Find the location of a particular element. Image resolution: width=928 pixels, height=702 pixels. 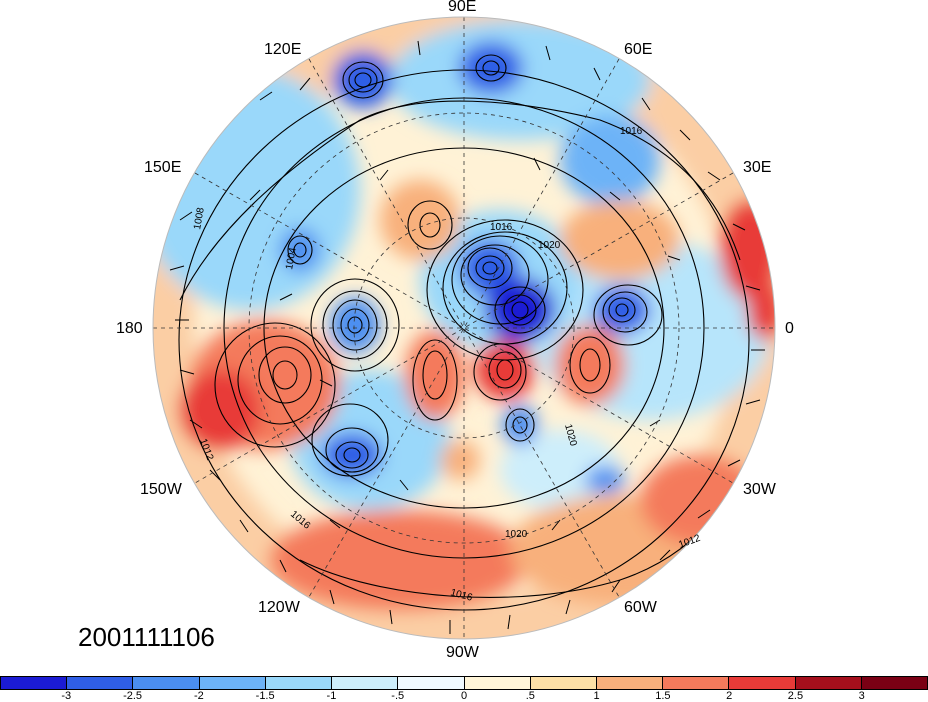

colorbar-tick-label: 2 is located at coordinates (729, 696).